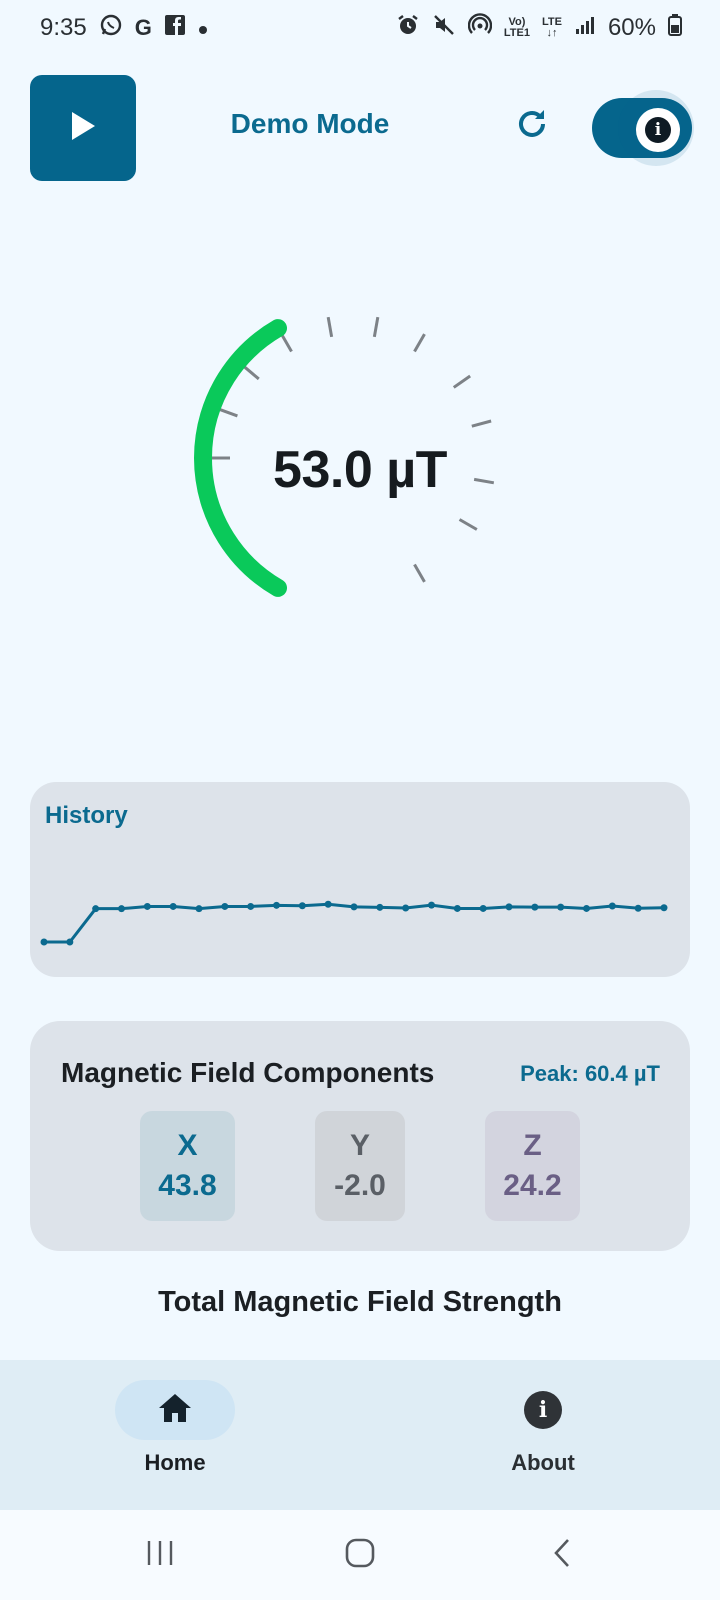  I want to click on system-nav, so click(360, 1555).